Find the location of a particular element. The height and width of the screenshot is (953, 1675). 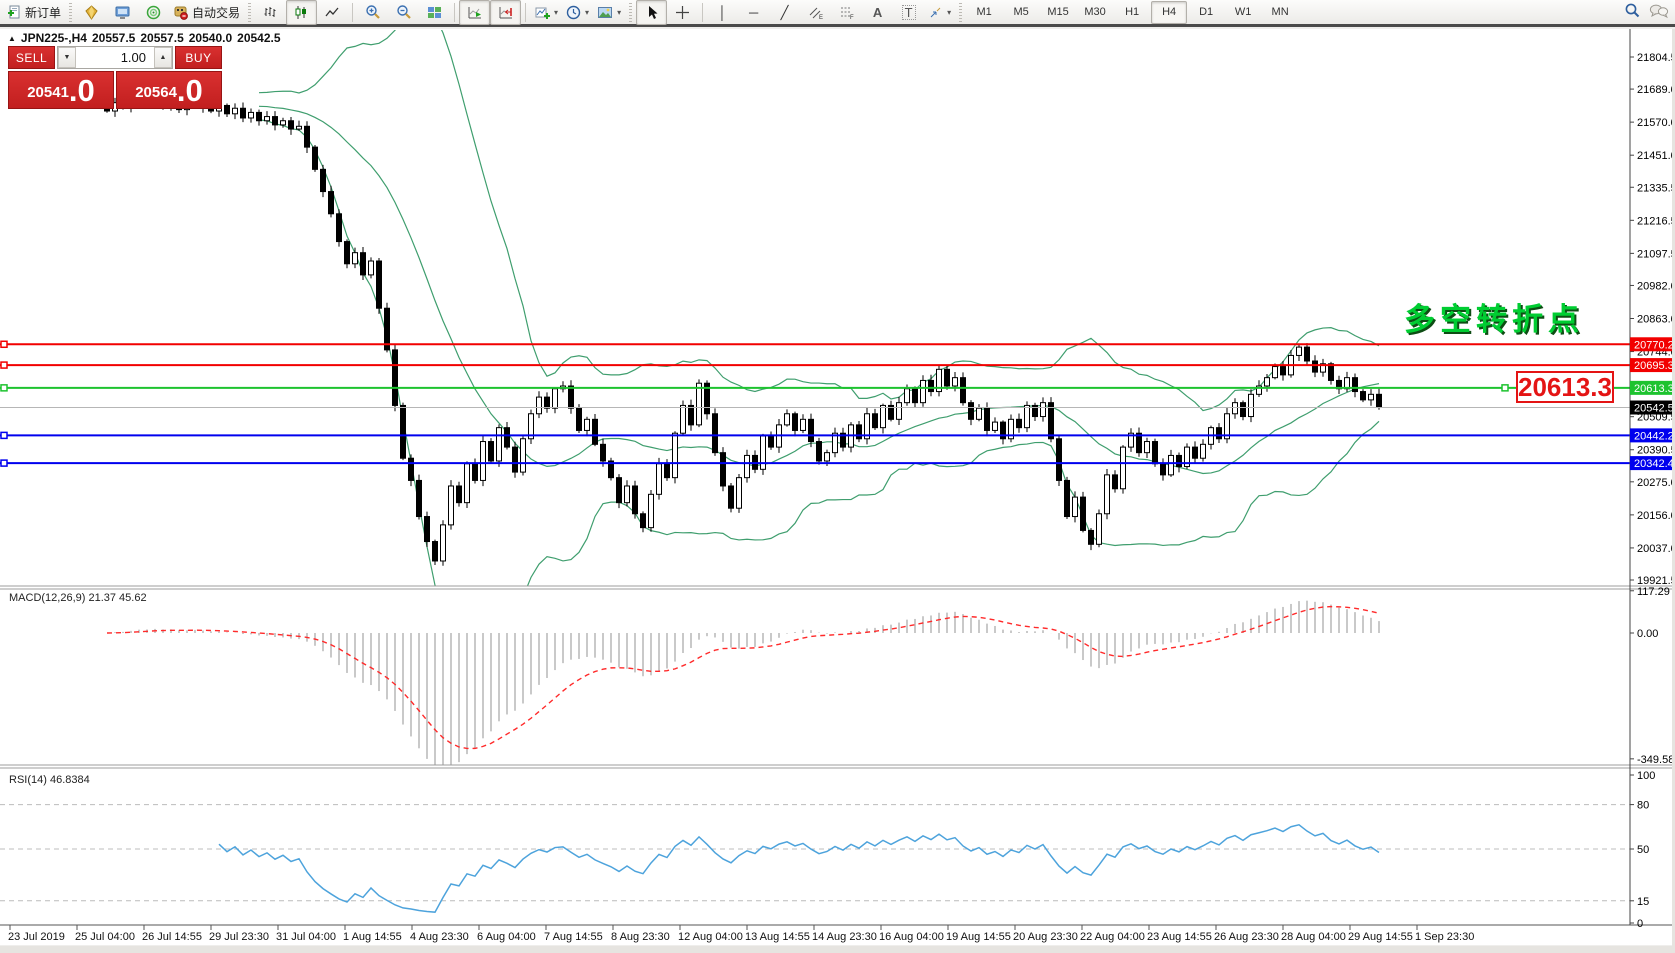

candlestick-button is located at coordinates (302, 12).